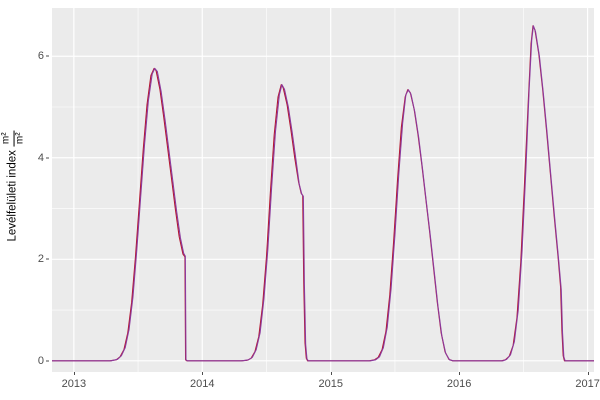 Image resolution: width=600 pixels, height=400 pixels. I want to click on y-axis-units-numerator: m², so click(6, 138).